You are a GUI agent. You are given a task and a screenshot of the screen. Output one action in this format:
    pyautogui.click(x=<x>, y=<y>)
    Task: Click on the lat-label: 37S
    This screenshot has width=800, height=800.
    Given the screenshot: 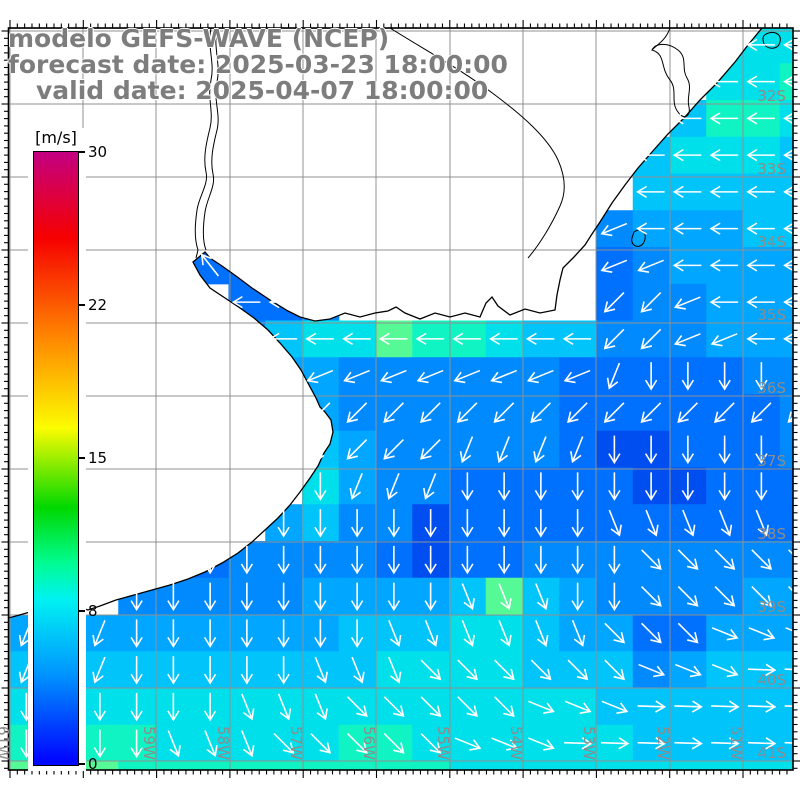 What is the action you would take?
    pyautogui.click(x=771, y=461)
    